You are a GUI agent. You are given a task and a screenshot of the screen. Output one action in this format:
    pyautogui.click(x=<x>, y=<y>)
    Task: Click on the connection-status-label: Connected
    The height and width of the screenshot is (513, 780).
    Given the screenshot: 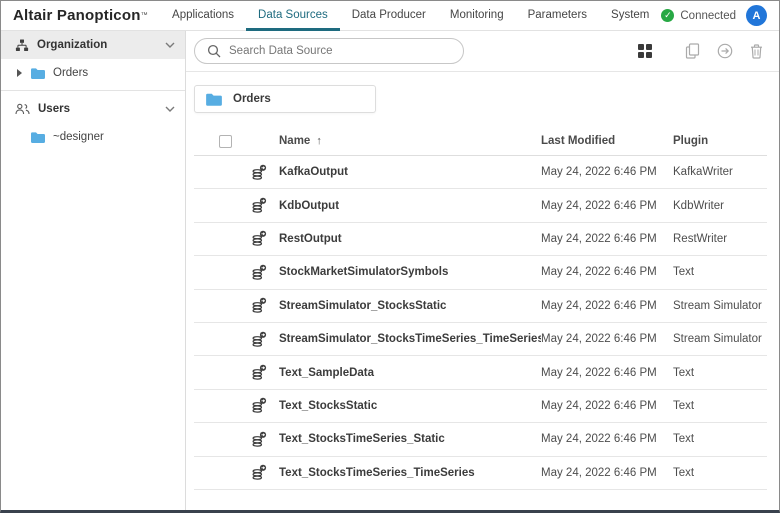 What is the action you would take?
    pyautogui.click(x=708, y=15)
    